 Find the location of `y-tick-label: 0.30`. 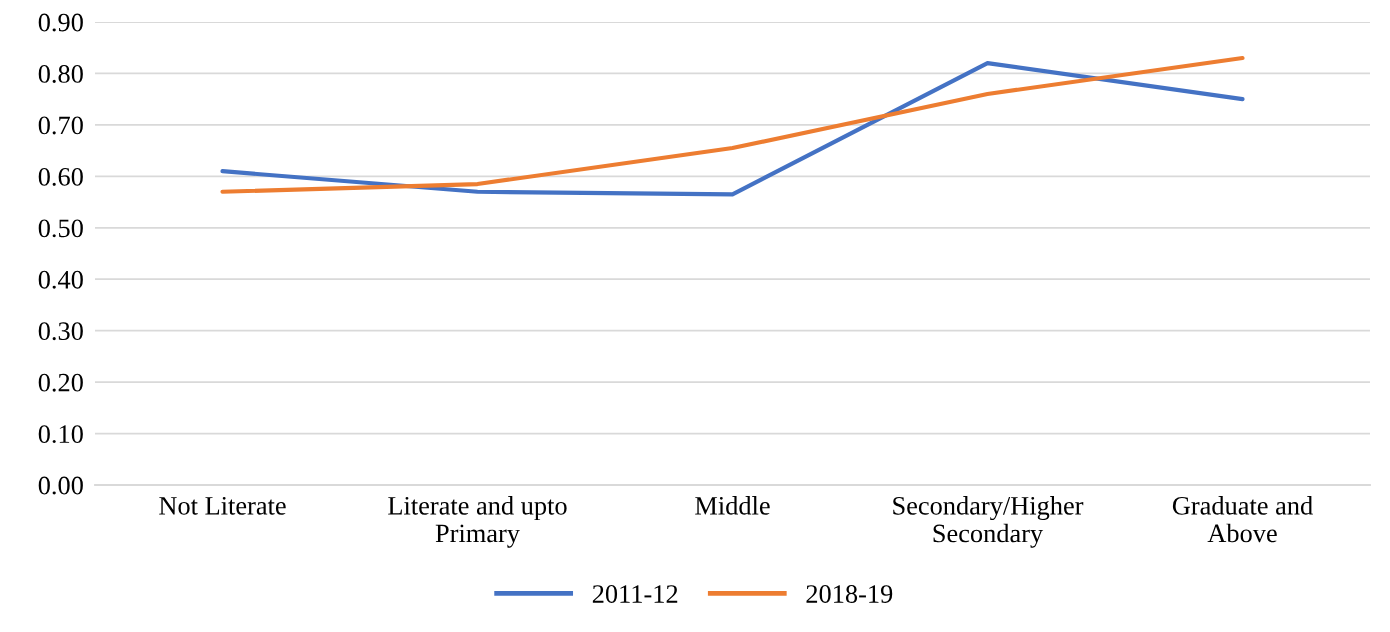

y-tick-label: 0.30 is located at coordinates (60, 331).